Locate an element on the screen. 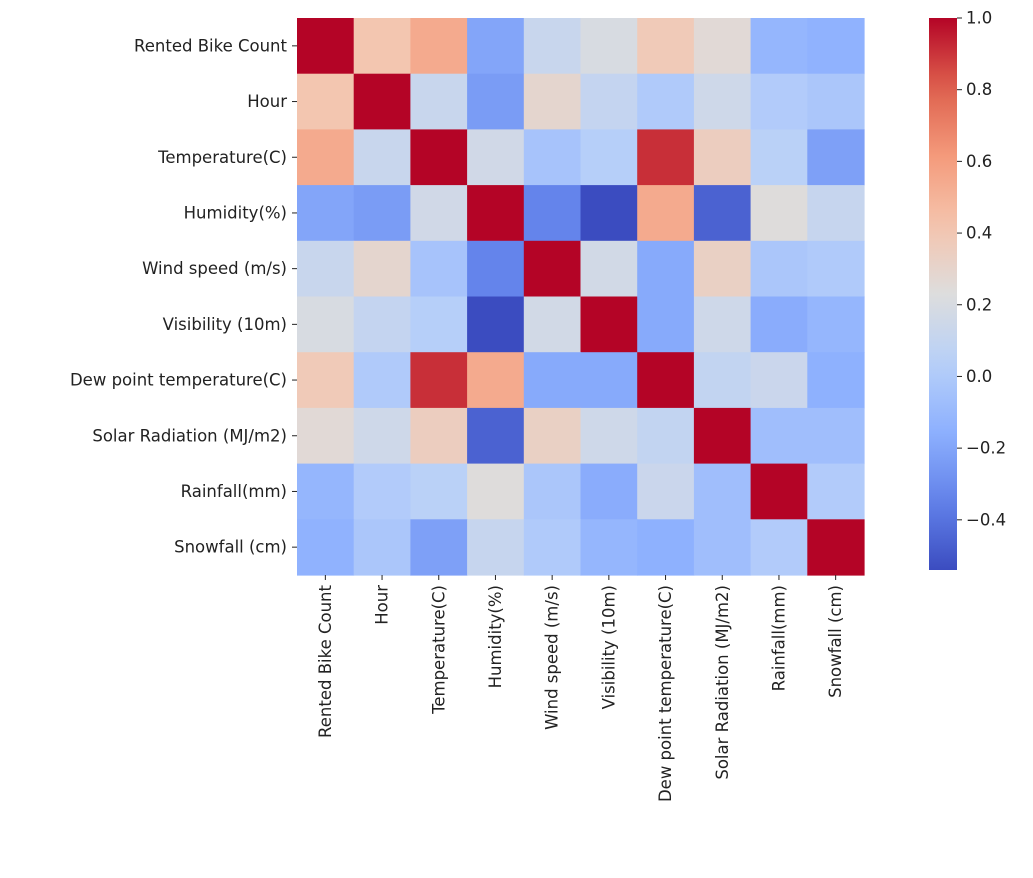 The height and width of the screenshot is (878, 1033). y-tick-label: Dew point temperature(C) is located at coordinates (178, 380).